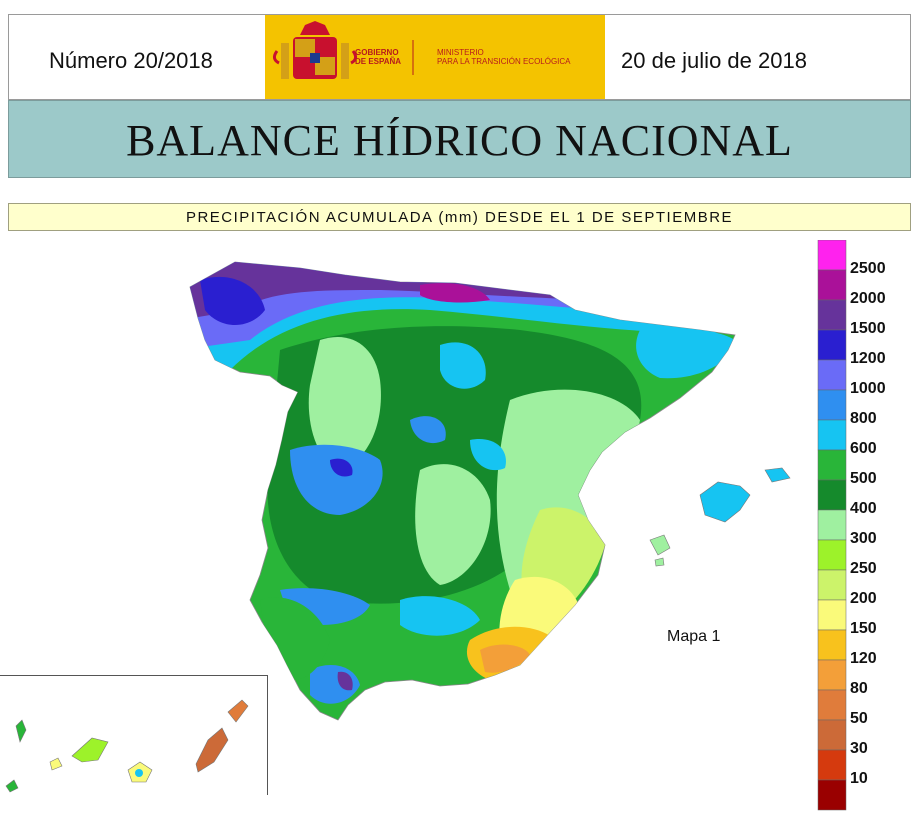 Image resolution: width=920 pixels, height=820 pixels. What do you see at coordinates (863, 508) in the screenshot?
I see `legend-value: 400` at bounding box center [863, 508].